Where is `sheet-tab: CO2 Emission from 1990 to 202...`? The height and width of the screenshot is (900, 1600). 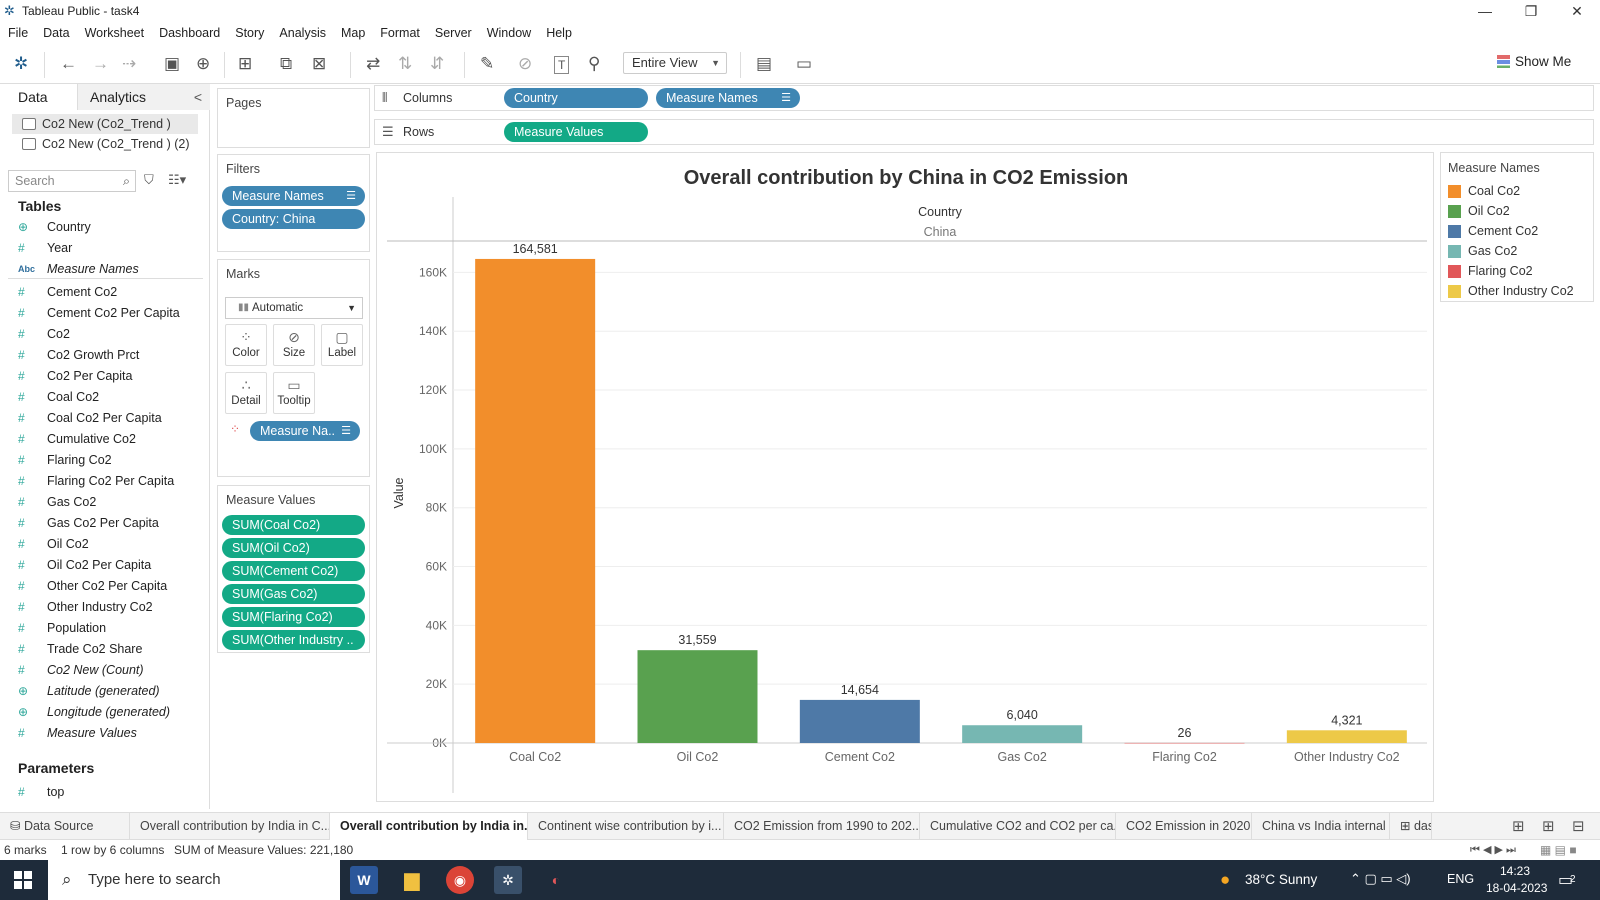
sheet-tab: CO2 Emission from 1990 to 202... is located at coordinates (822, 826).